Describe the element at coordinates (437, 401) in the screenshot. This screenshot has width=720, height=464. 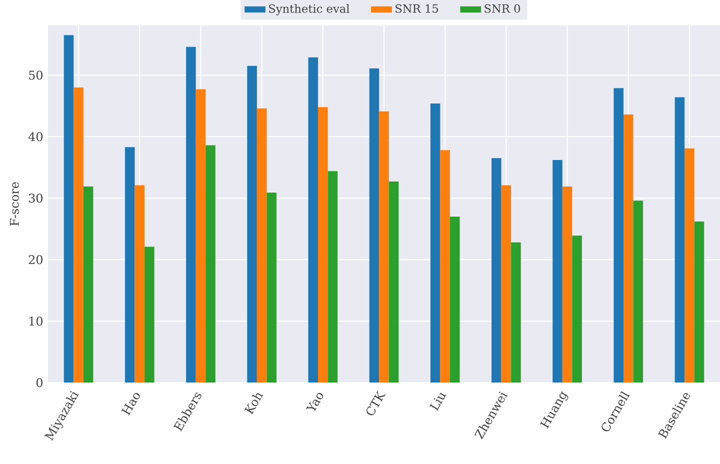
I see `x-tick-label: Liu` at that location.